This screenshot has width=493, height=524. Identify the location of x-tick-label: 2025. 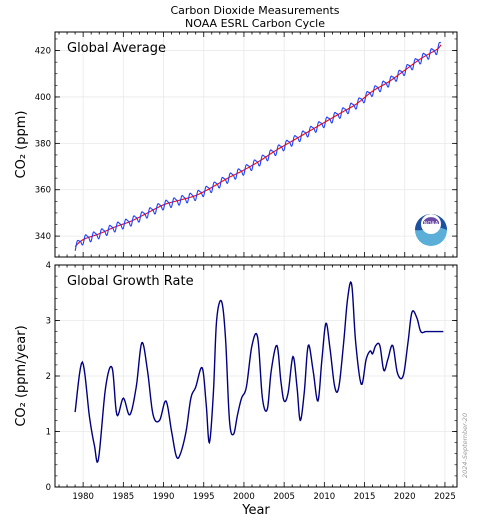
(445, 497).